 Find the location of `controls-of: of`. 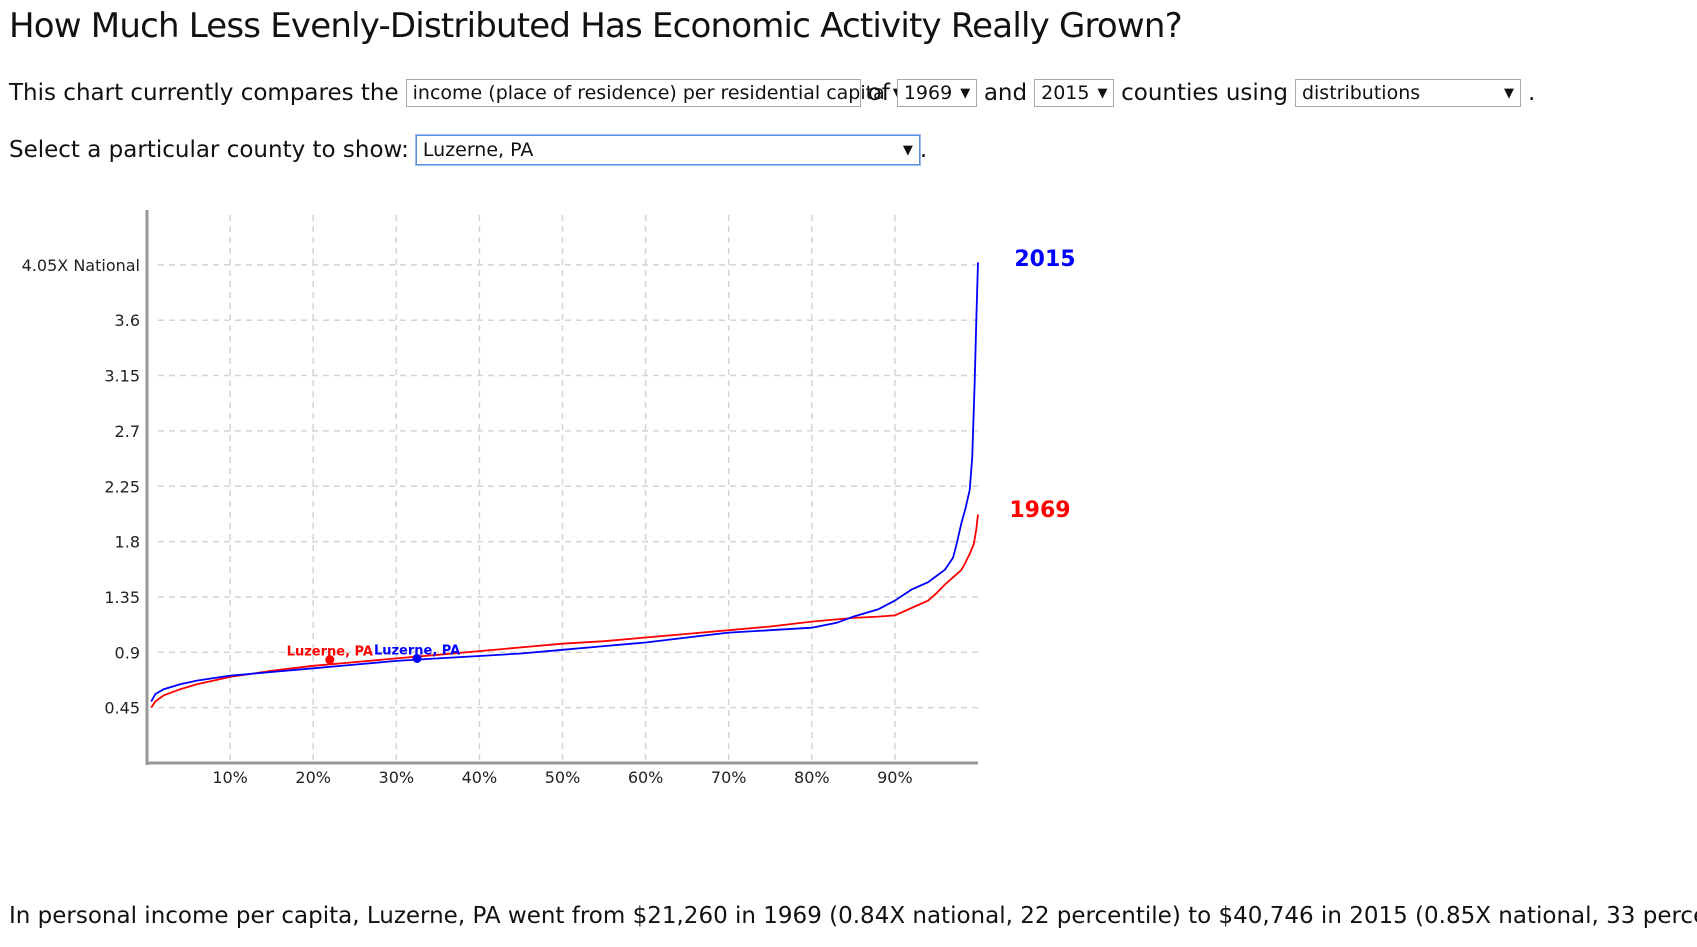

controls-of: of is located at coordinates (878, 93).